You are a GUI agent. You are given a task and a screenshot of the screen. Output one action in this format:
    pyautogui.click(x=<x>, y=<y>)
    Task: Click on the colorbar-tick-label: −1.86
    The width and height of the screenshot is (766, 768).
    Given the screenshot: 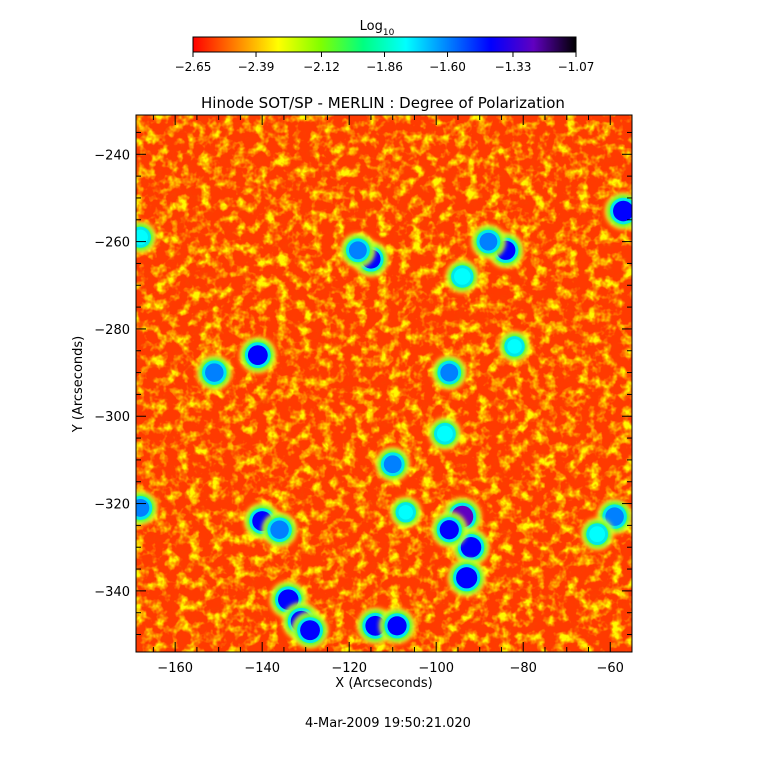 What is the action you would take?
    pyautogui.click(x=384, y=67)
    